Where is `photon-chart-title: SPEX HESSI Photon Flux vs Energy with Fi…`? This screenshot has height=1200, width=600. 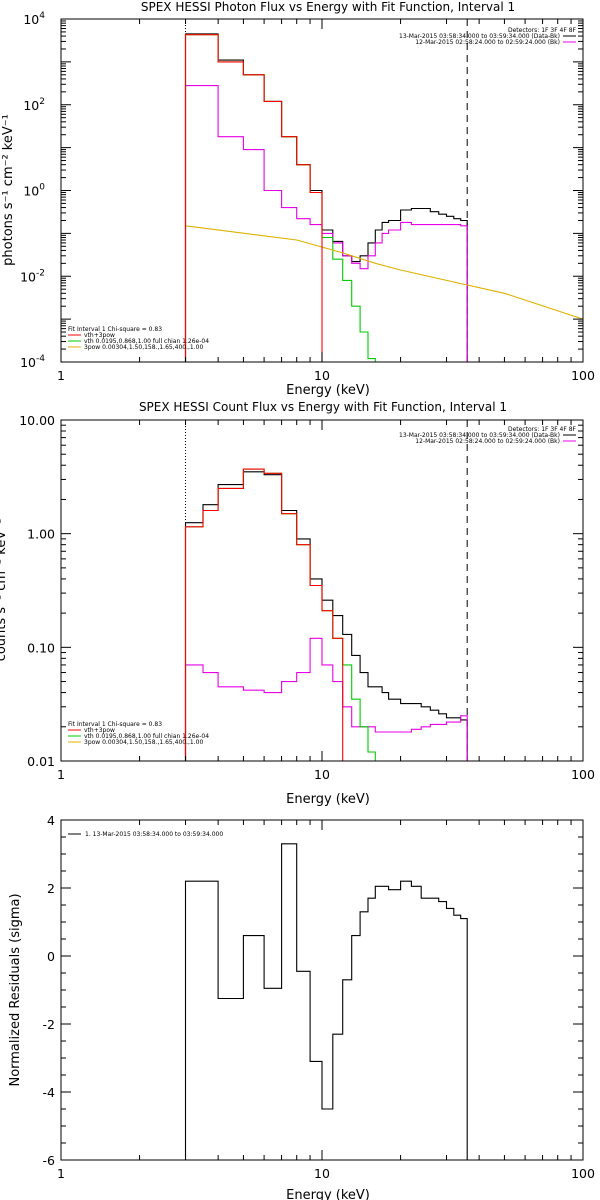 photon-chart-title: SPEX HESSI Photon Flux vs Energy with Fi… is located at coordinates (328, 7).